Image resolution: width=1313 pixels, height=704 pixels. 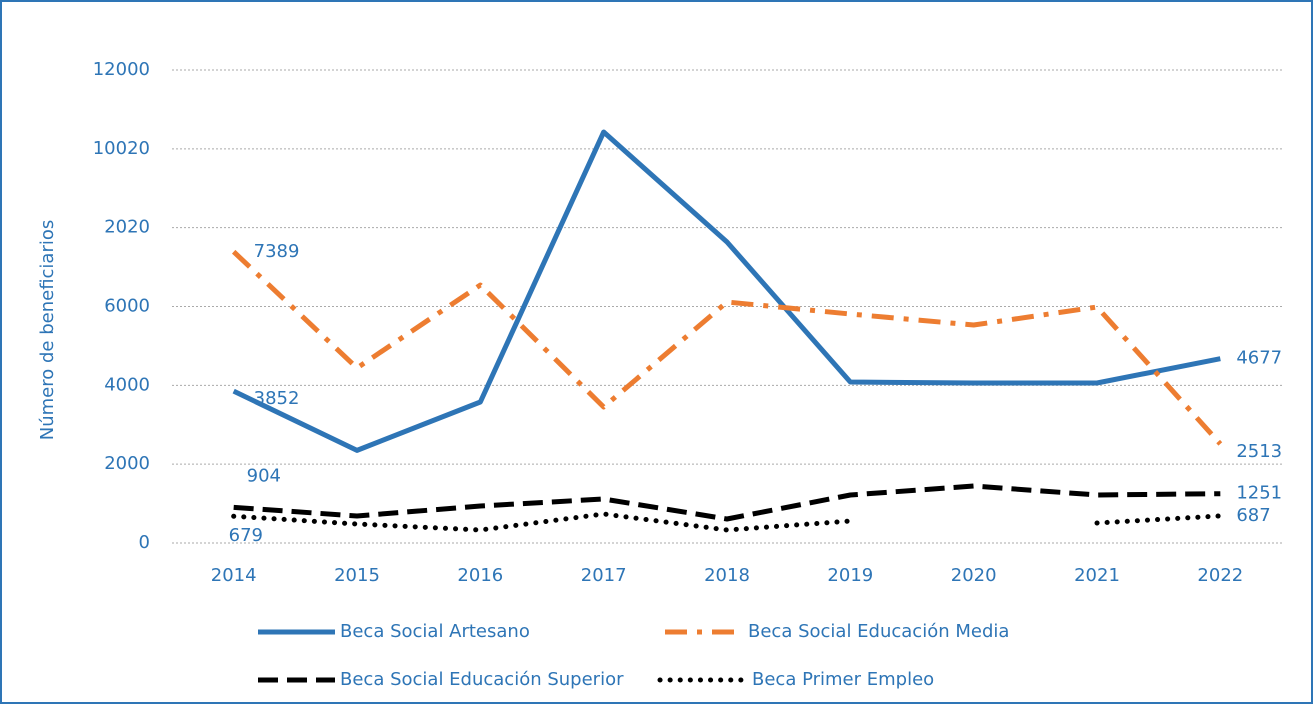 I want to click on y-tick-label: 2020, so click(x=127, y=227).